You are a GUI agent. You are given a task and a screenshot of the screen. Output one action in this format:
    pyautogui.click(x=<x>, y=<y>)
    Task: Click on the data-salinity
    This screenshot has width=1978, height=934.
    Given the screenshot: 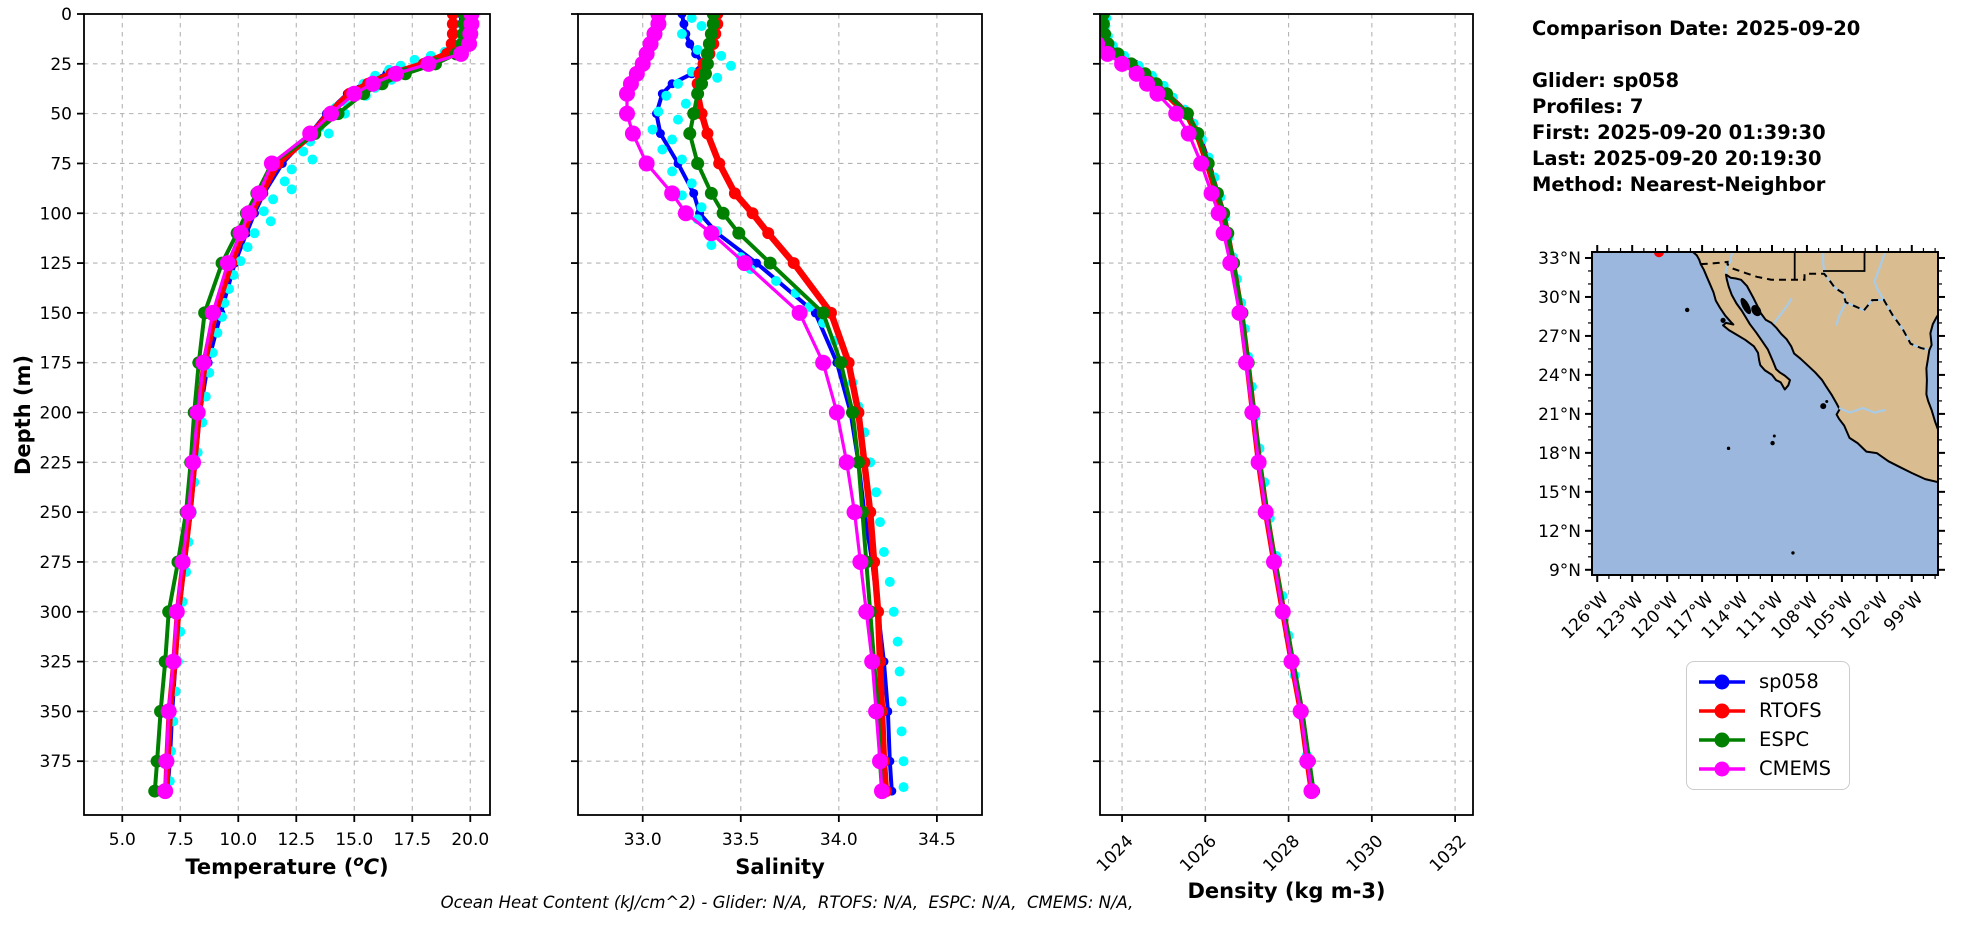 What is the action you would take?
    pyautogui.click(x=764, y=407)
    